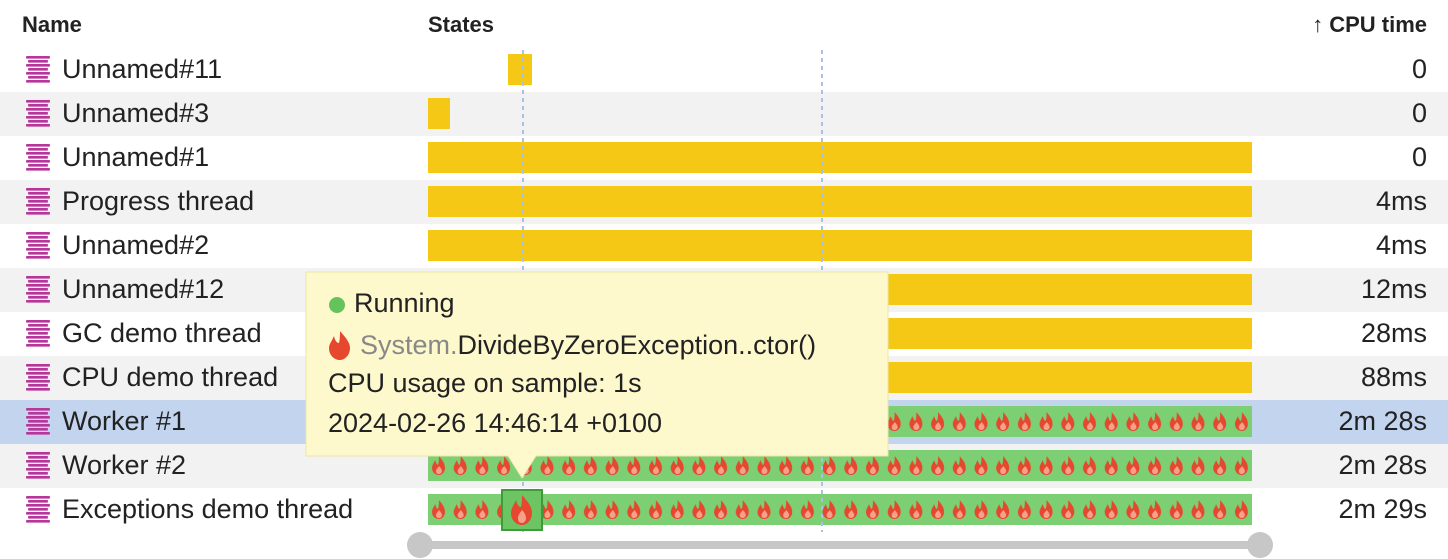  I want to click on tooltip-state: Running, so click(404, 303).